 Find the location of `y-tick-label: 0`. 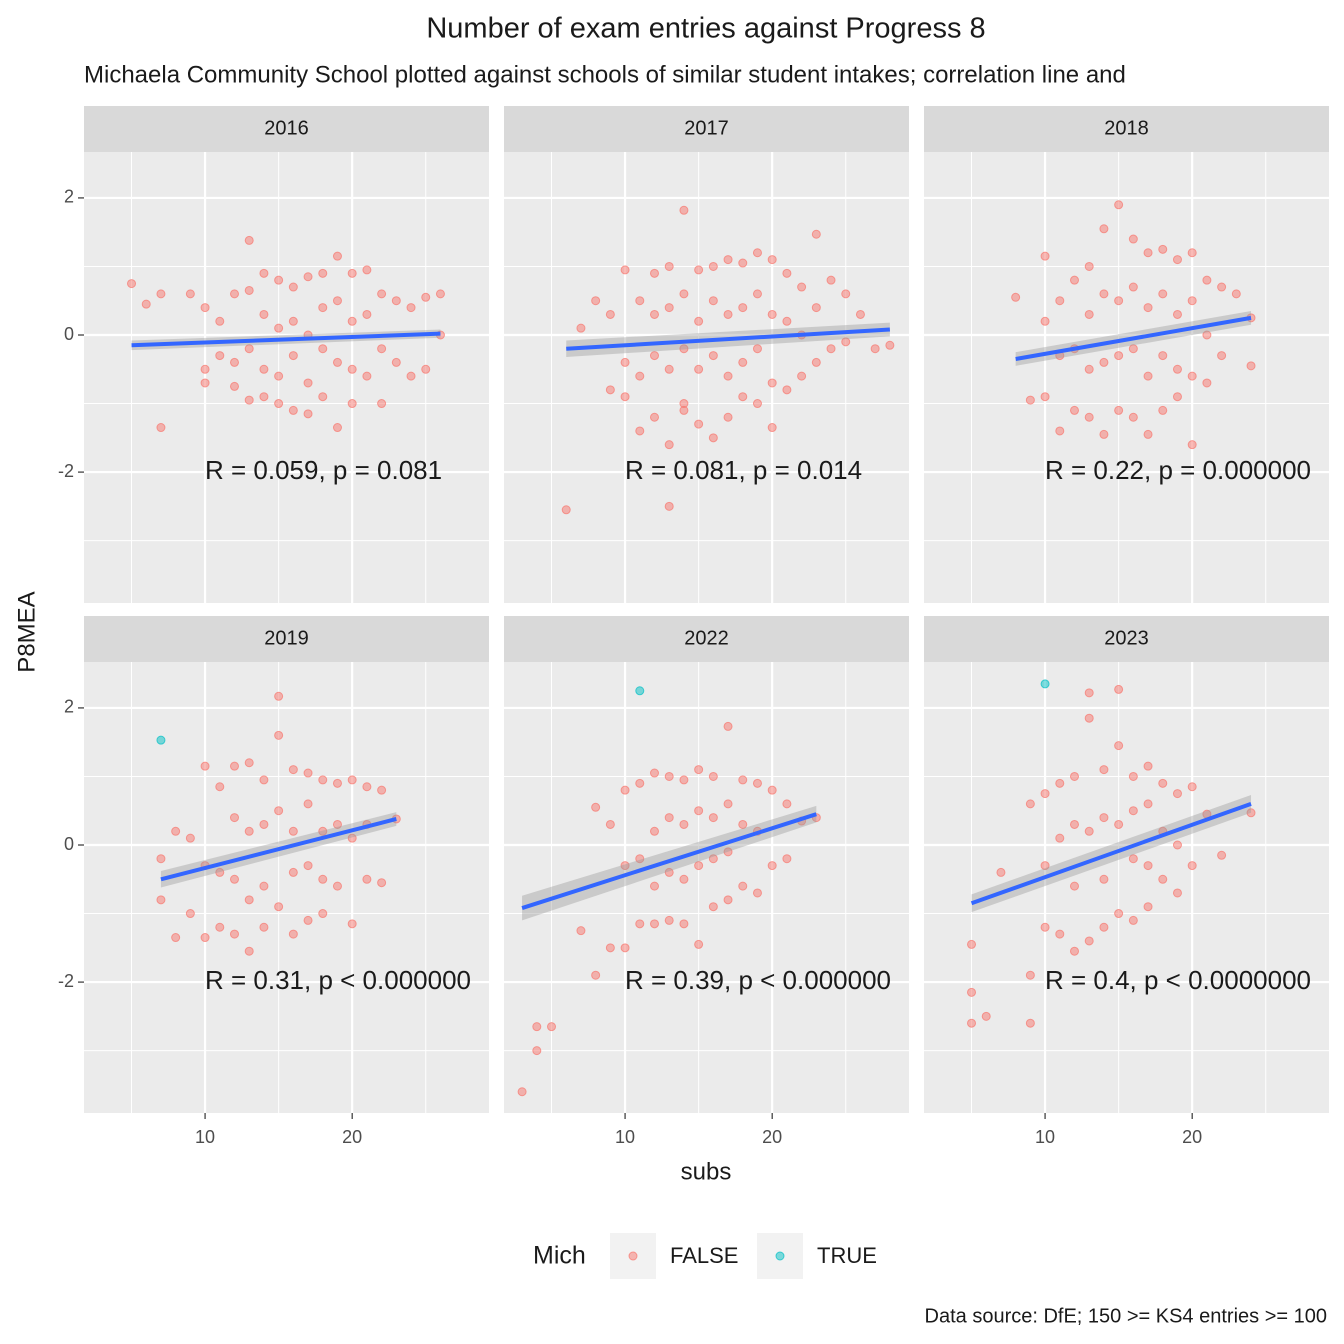

y-tick-label: 0 is located at coordinates (69, 844).